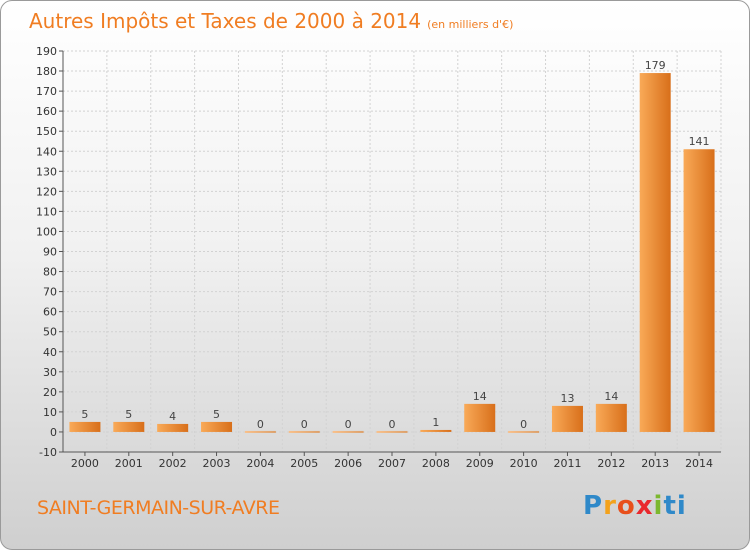  I want to click on y-tick-label: 30, so click(50, 372).